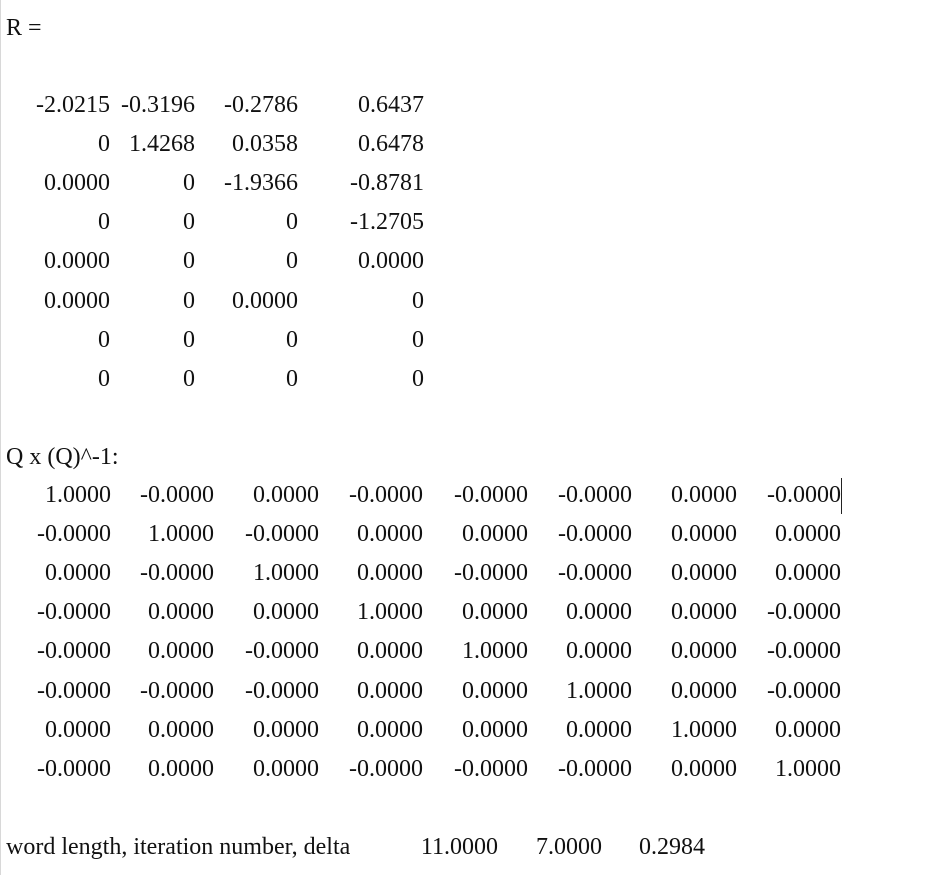 The image size is (952, 875). Describe the element at coordinates (73, 105) in the screenshot. I see `r-matrix-cell: -2.0215` at that location.